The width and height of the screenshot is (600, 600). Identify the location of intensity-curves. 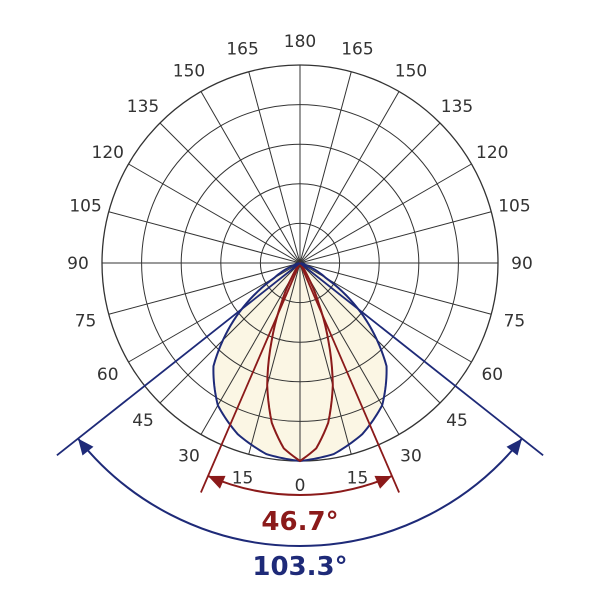
(300, 362).